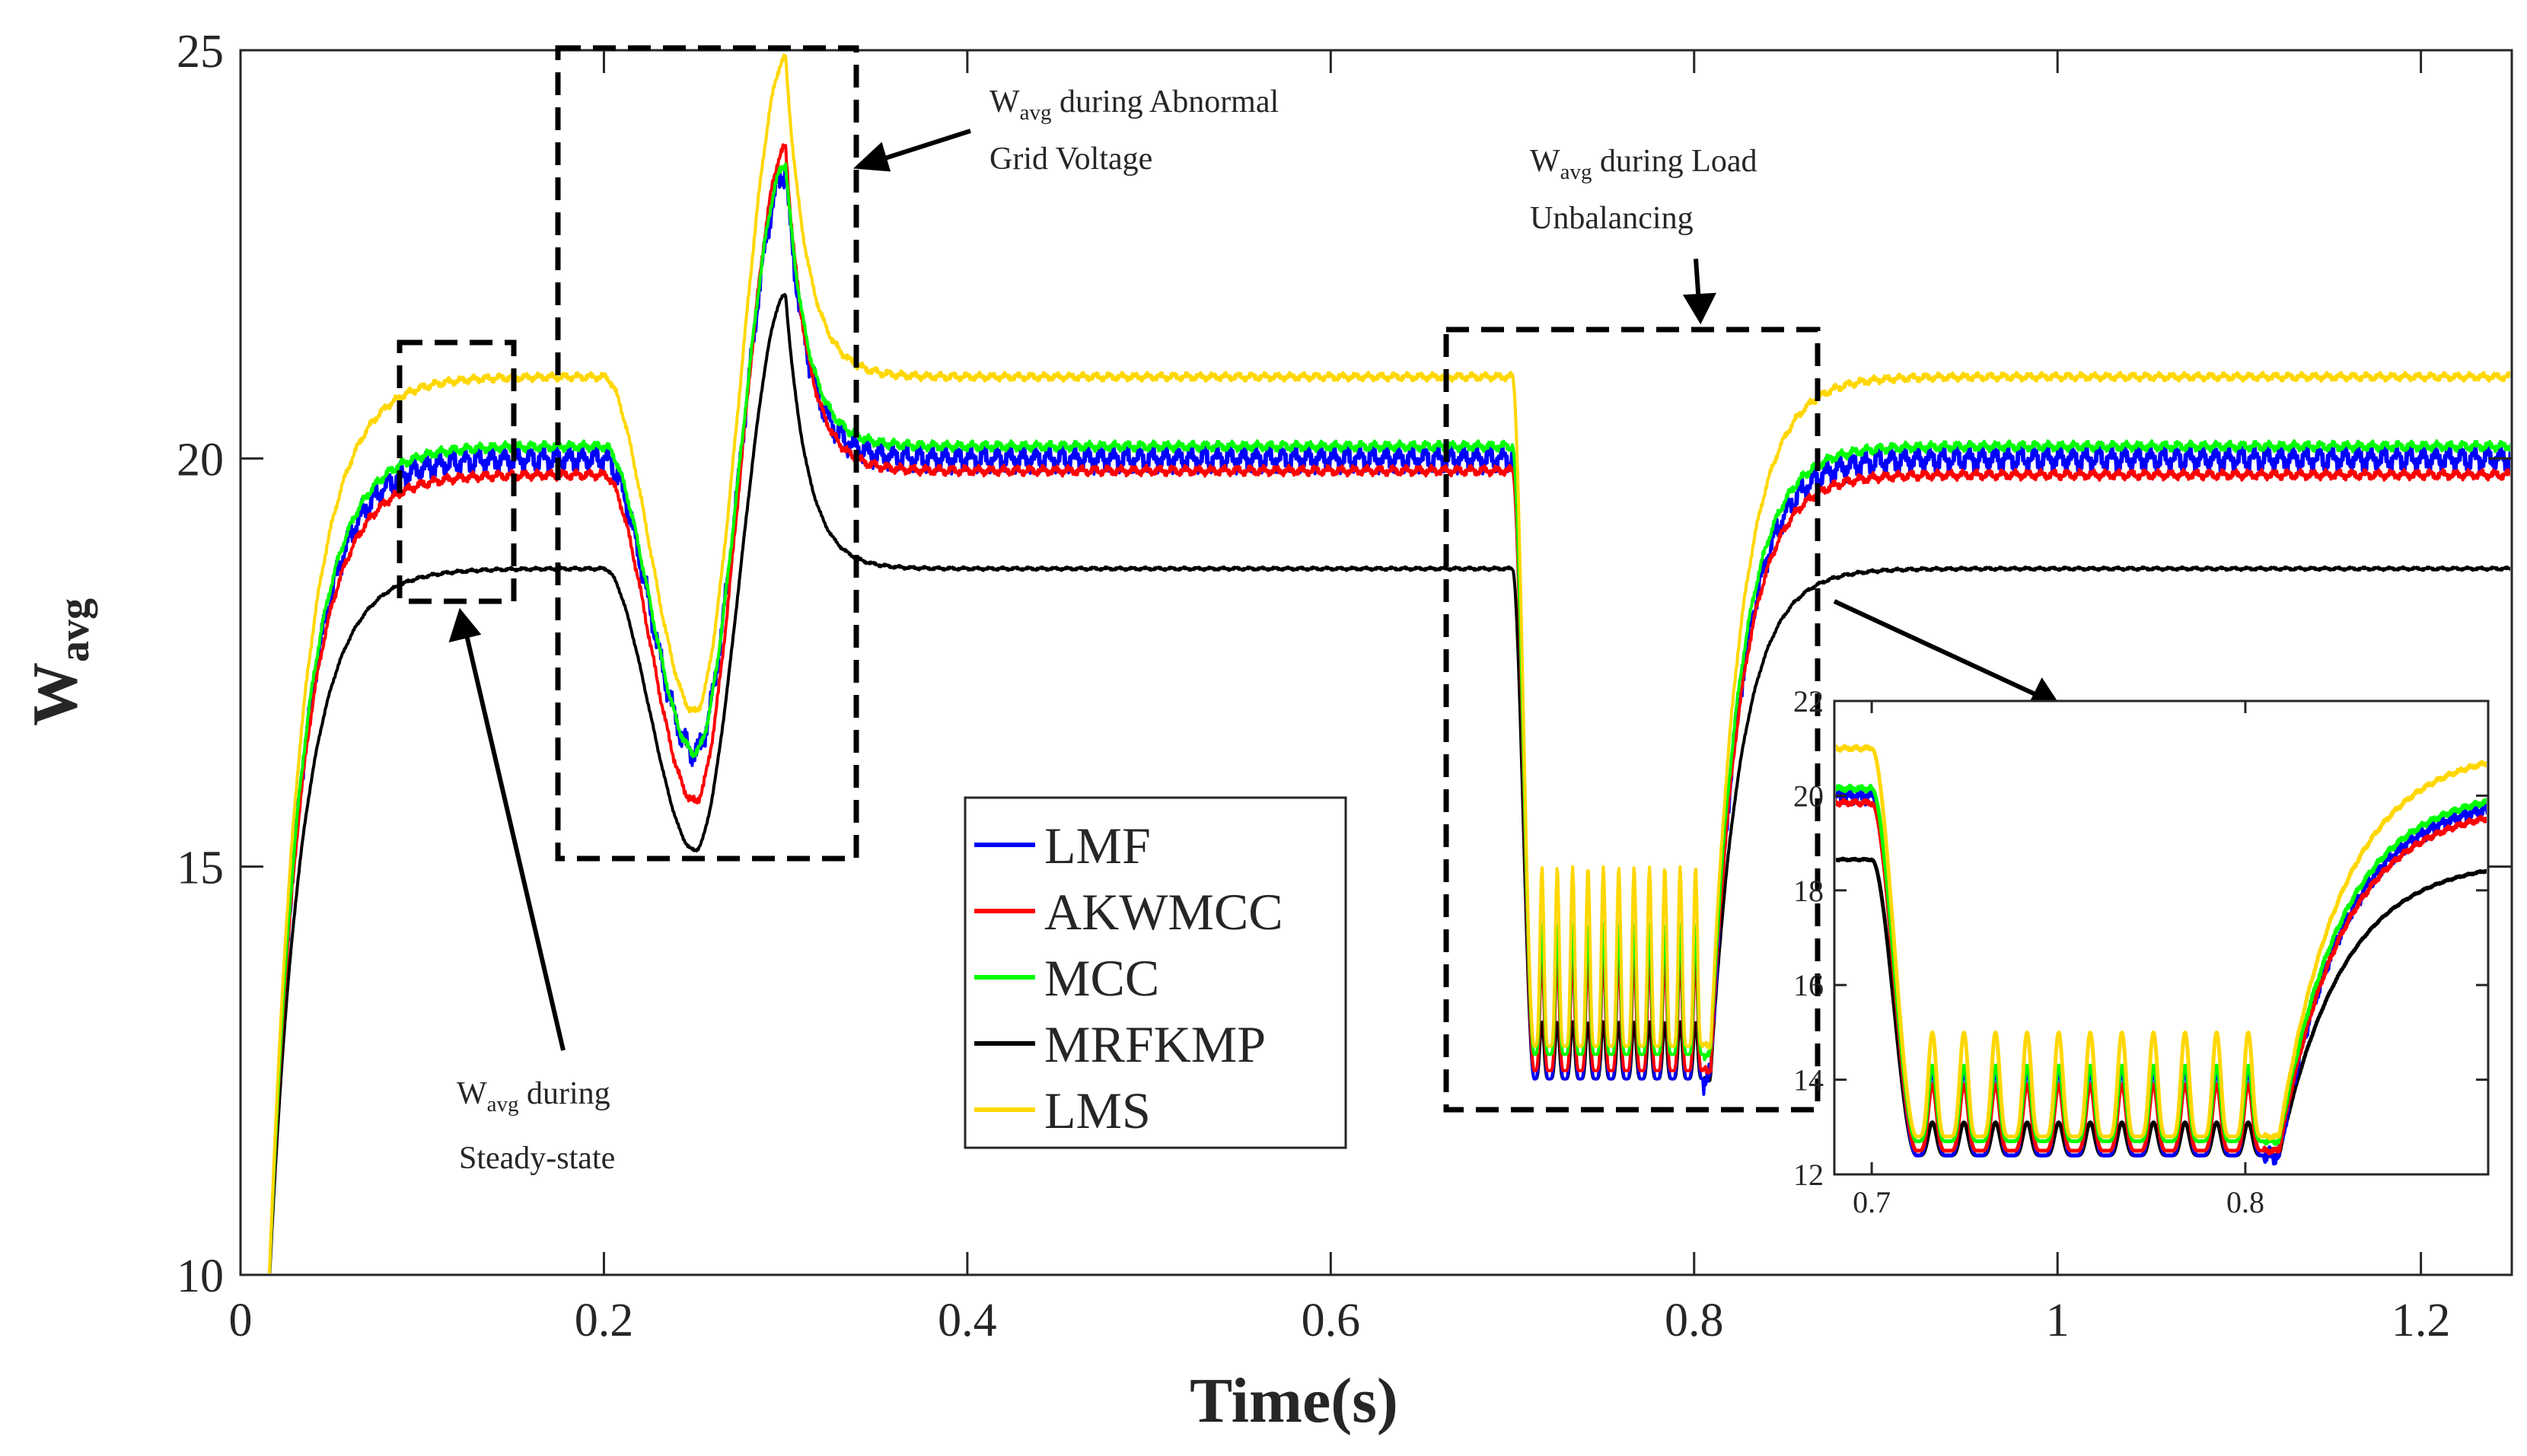 The height and width of the screenshot is (1456, 2527). I want to click on steady-state-box, so click(457, 471).